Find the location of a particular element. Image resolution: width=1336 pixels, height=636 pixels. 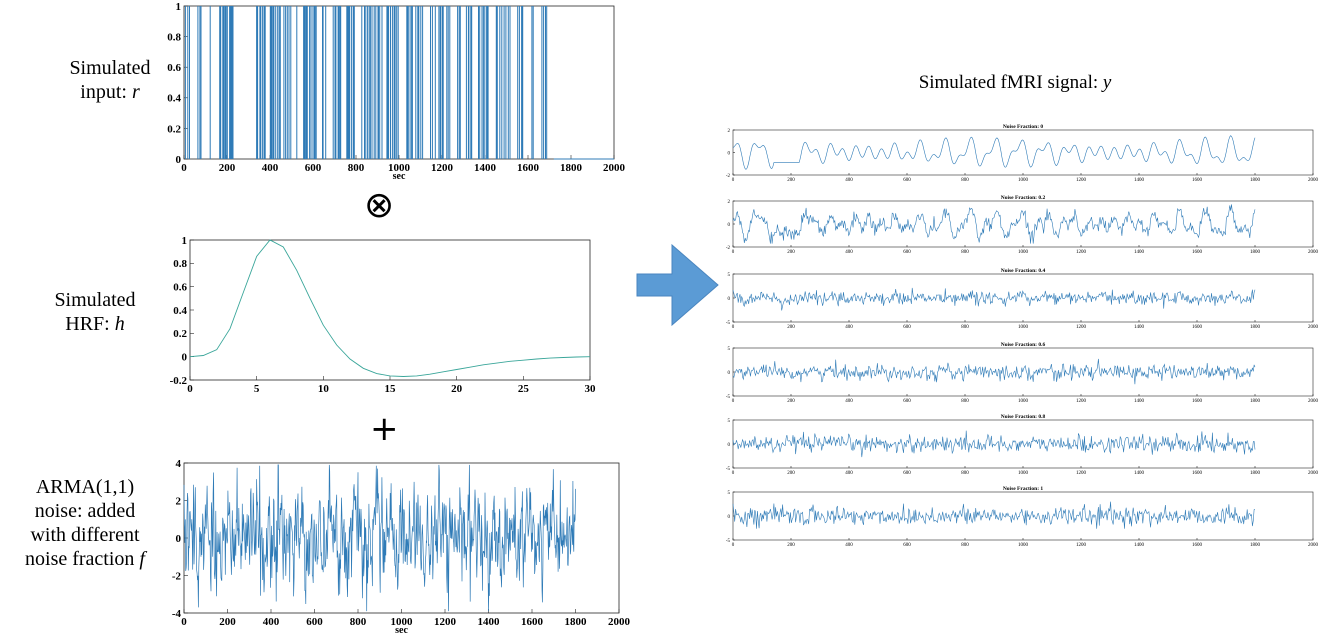

x-tick-label: 25 is located at coordinates (524, 389).